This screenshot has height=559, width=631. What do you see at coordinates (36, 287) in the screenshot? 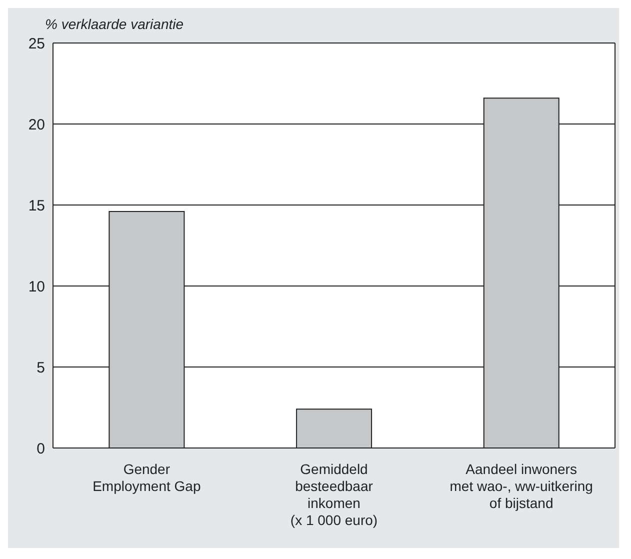
I see `y-tick-label: 10` at bounding box center [36, 287].